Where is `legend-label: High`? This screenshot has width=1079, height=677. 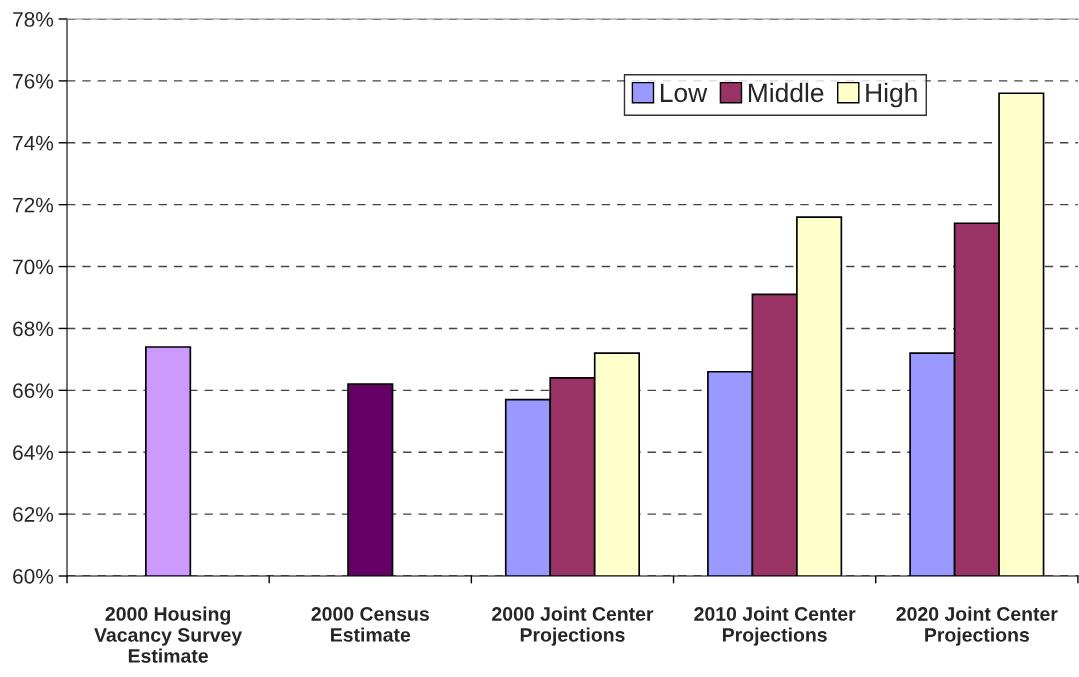
legend-label: High is located at coordinates (891, 95).